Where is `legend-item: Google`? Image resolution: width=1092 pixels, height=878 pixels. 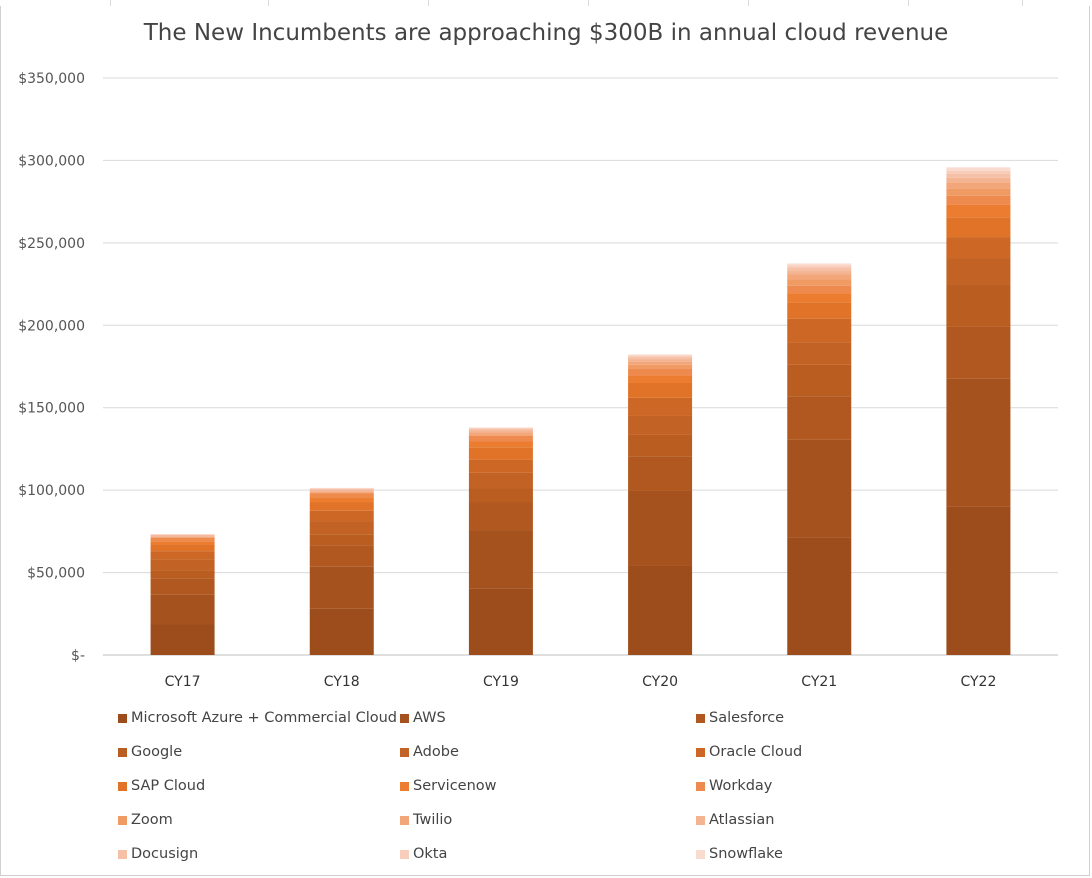 legend-item: Google is located at coordinates (150, 752).